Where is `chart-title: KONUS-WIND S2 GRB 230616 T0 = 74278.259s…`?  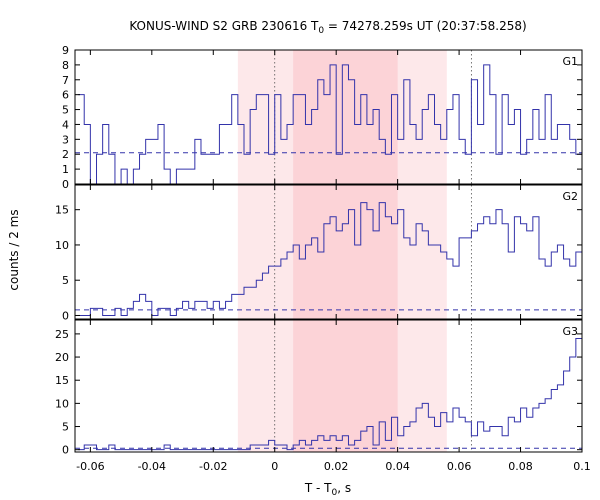
chart-title: KONUS-WIND S2 GRB 230616 T0 = 74278.259s… is located at coordinates (327, 27).